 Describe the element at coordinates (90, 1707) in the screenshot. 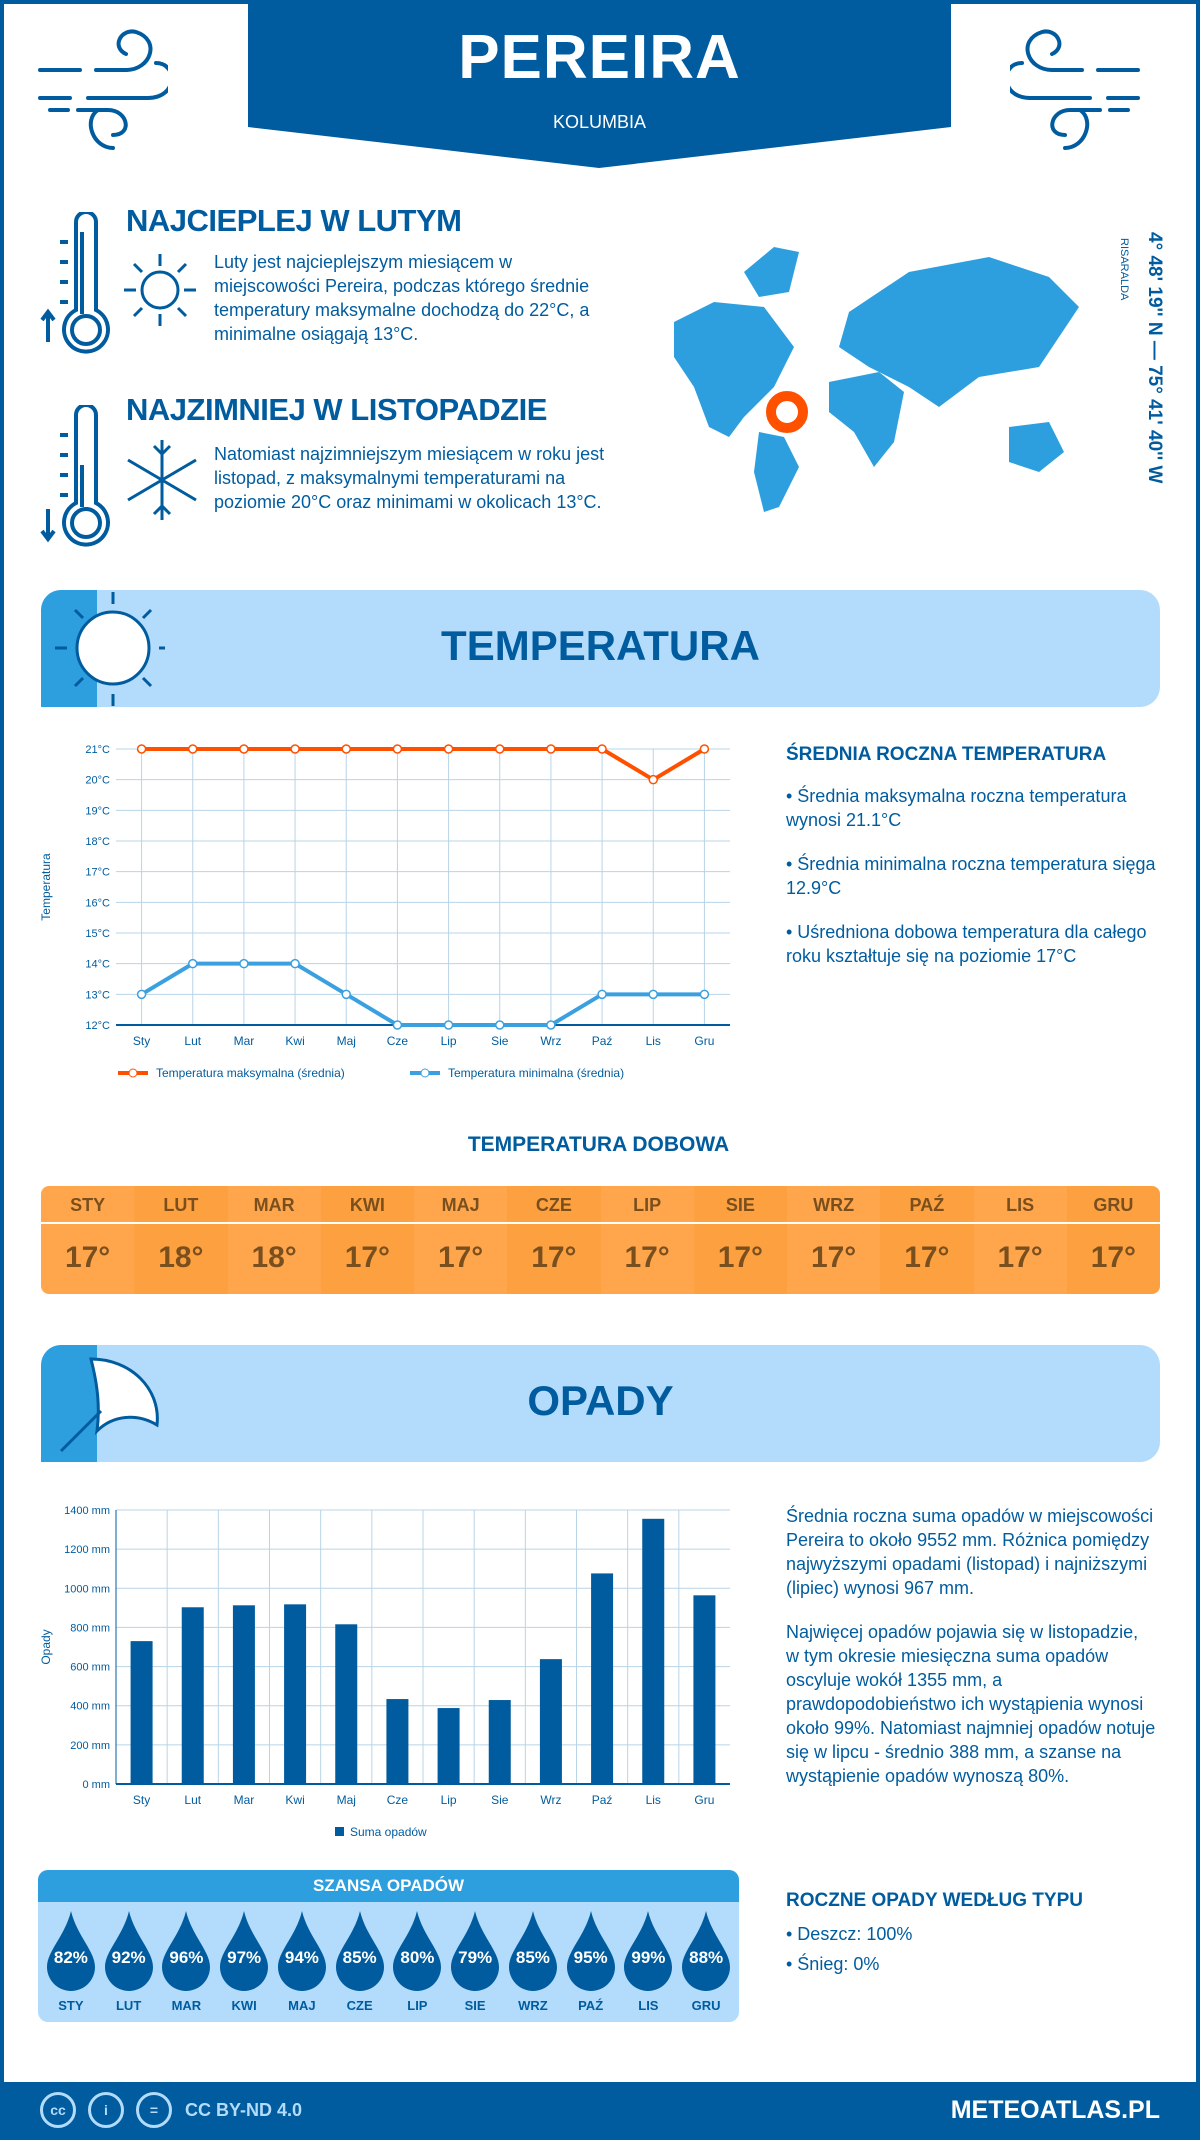

I see `y-tick-label: 400 mm` at that location.